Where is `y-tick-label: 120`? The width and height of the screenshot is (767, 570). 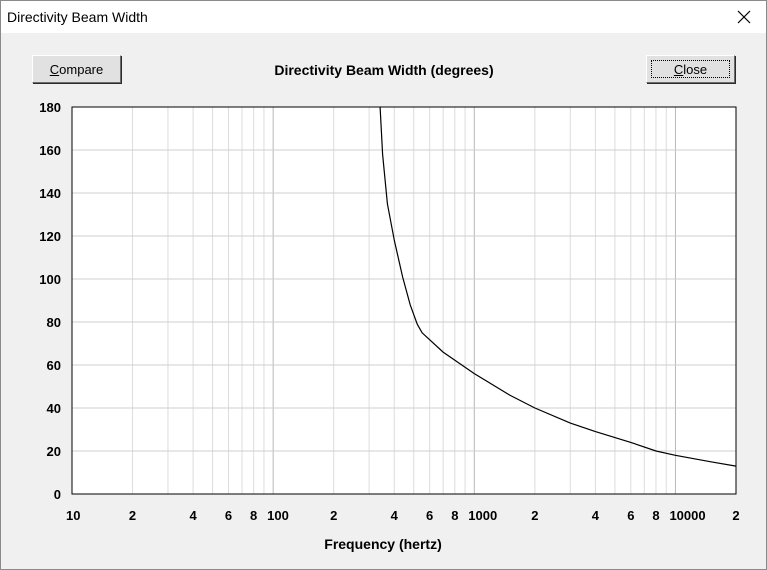 y-tick-label: 120 is located at coordinates (50, 236).